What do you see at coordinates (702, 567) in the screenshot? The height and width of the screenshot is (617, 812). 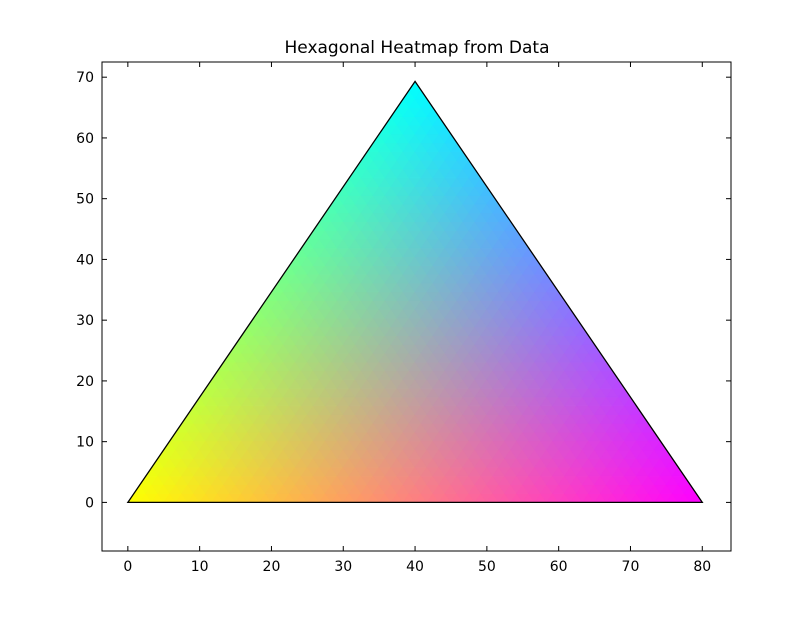 I see `x-tick-label: 80` at bounding box center [702, 567].